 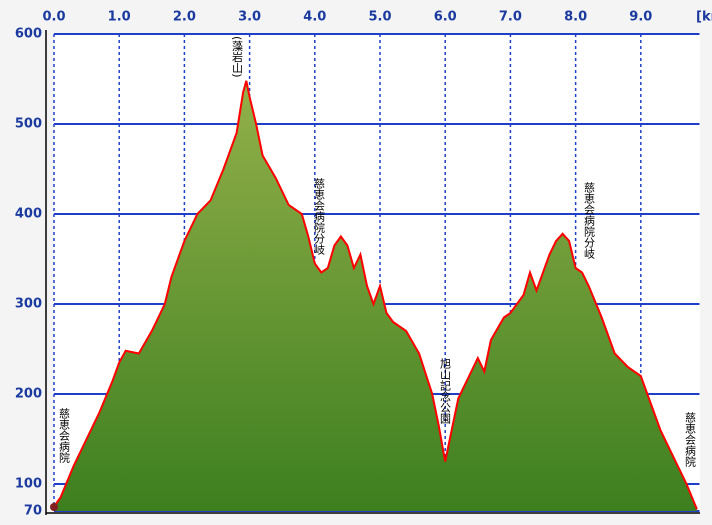 I want to click on x-axis-label: [km], so click(x=704, y=17).